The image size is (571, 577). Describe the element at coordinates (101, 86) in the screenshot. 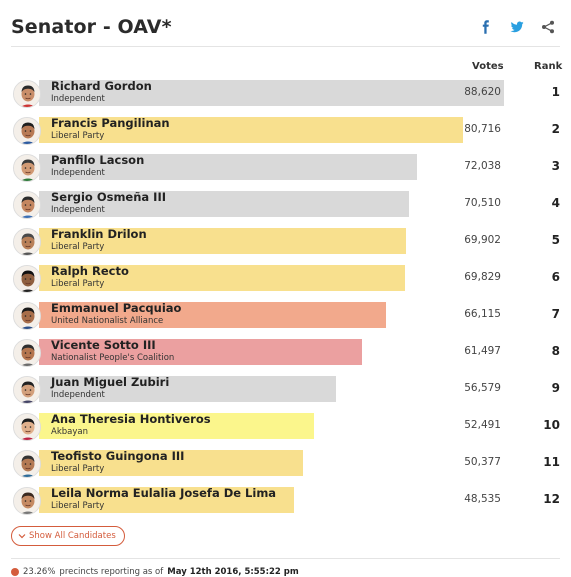

I see `candidate-name: Richard Gordon` at that location.